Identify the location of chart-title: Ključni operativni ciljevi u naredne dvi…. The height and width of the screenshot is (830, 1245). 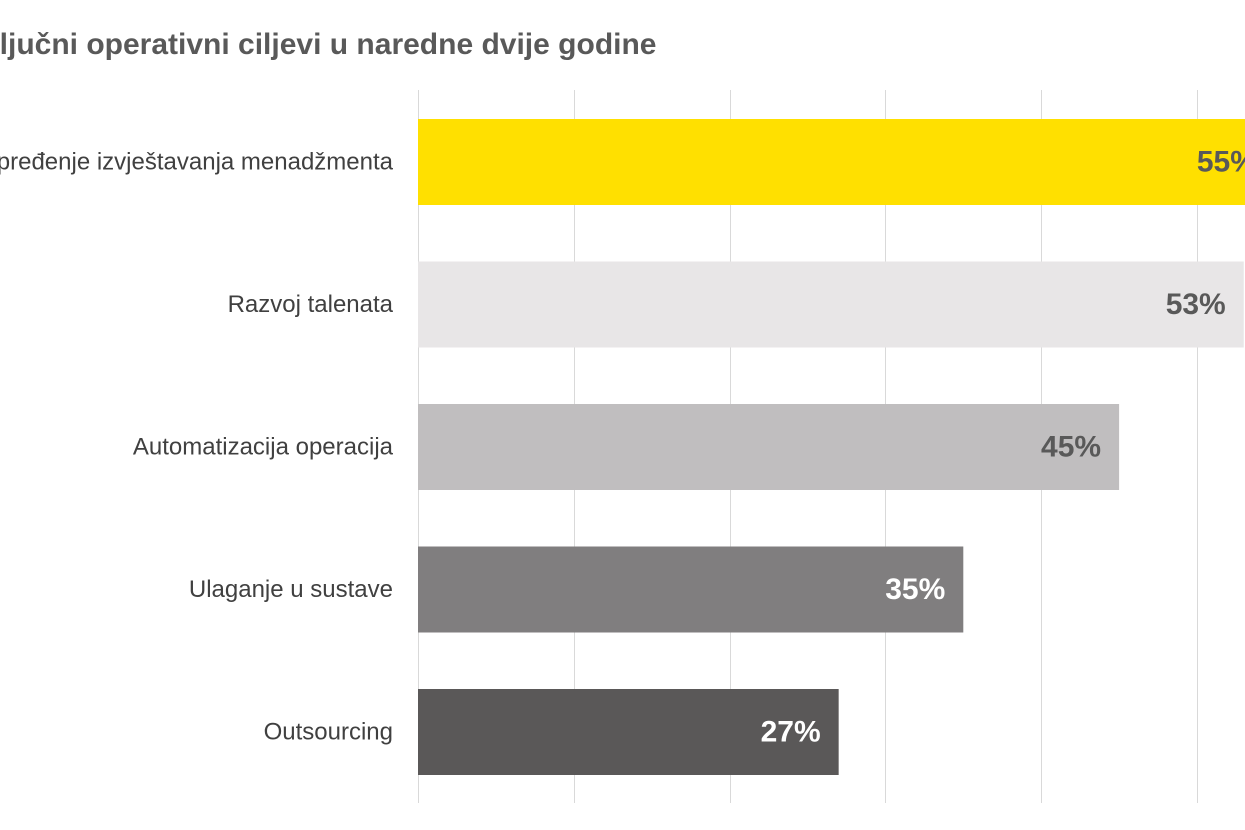
(328, 44).